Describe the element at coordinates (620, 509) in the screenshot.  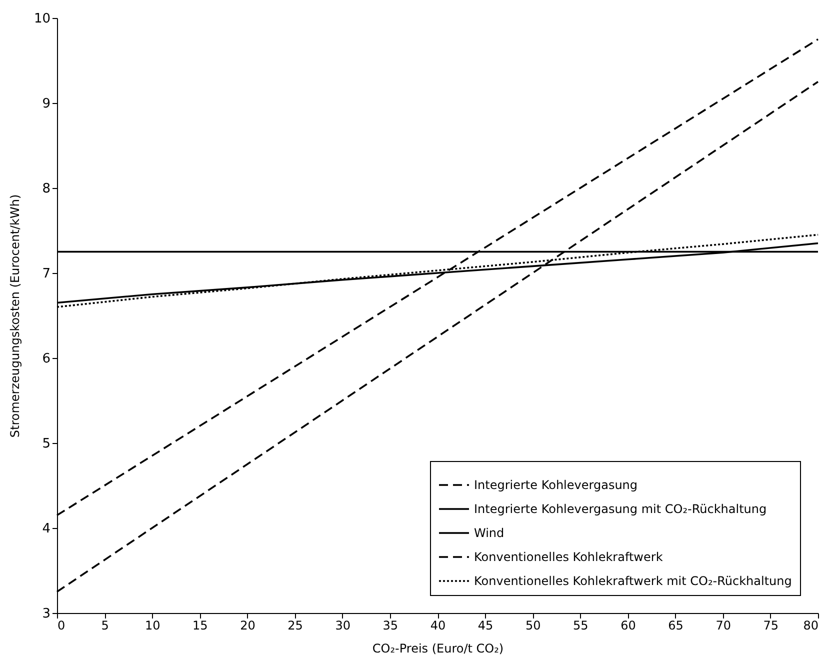
I see `legend-label: Integrierte Kohlevergasung mit CO₂-Rückhaltung` at that location.